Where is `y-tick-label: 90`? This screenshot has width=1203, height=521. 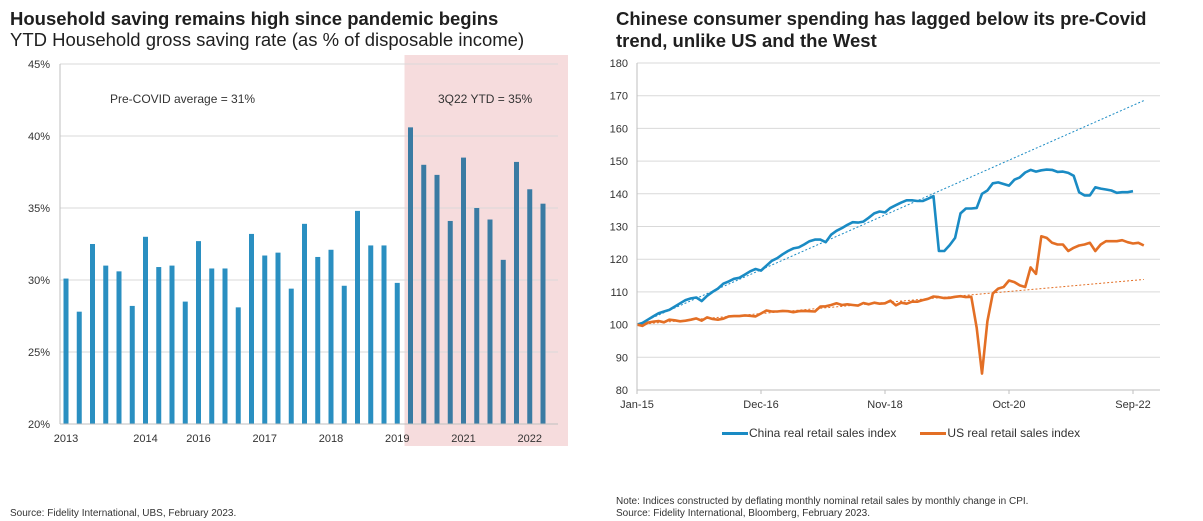
y-tick-label: 90 is located at coordinates (622, 358).